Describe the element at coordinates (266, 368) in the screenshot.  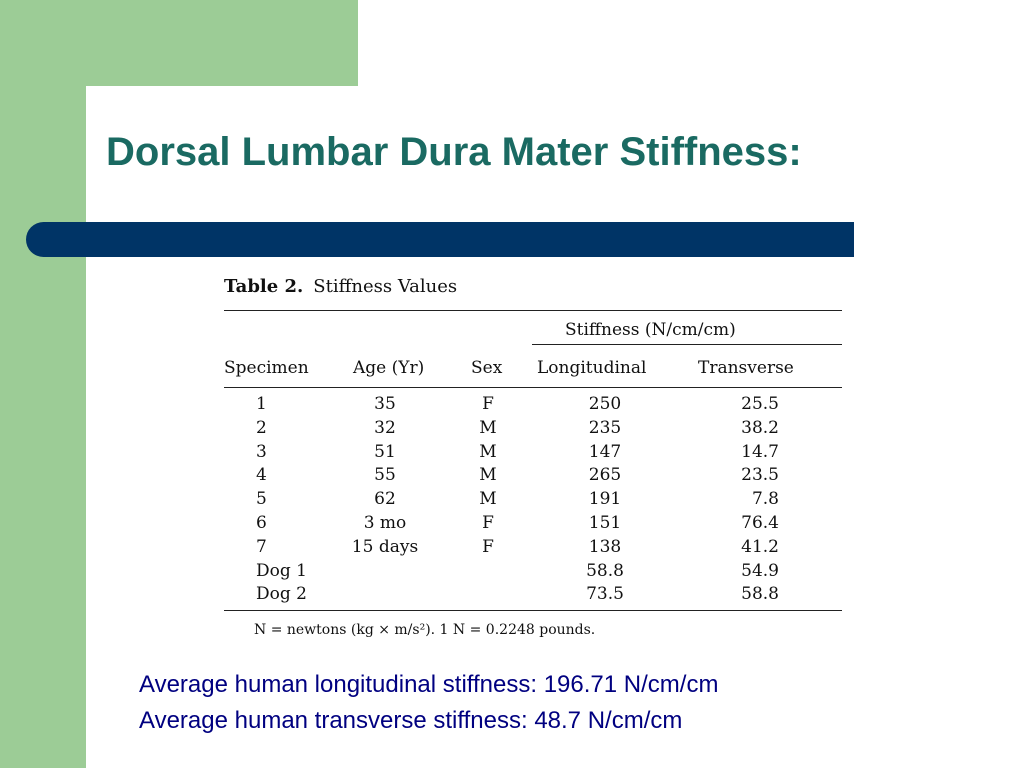
I see `header-specimen: Specimen` at that location.